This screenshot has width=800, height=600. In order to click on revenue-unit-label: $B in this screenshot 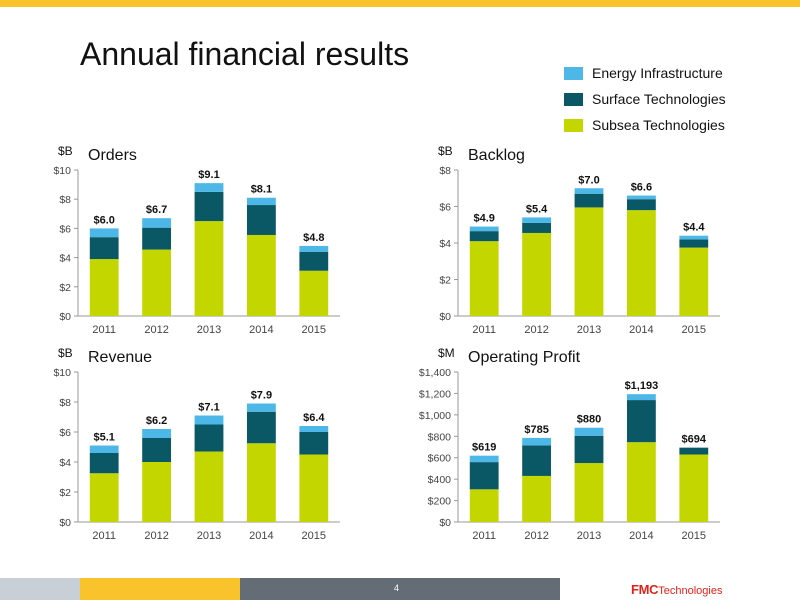, I will do `click(65, 353)`.